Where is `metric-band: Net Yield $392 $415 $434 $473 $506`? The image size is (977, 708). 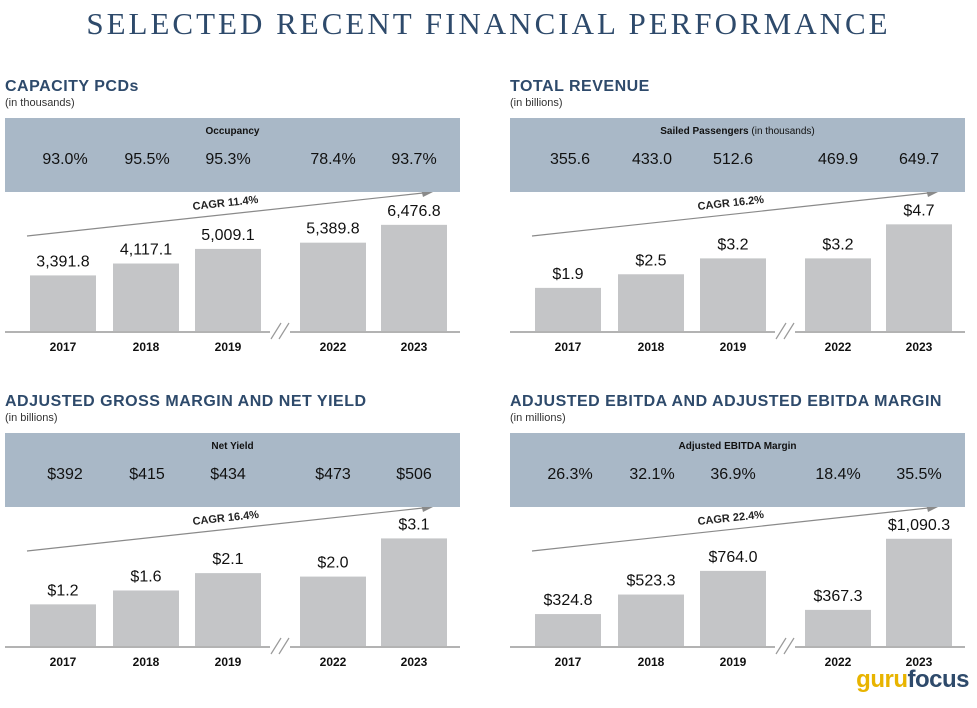 metric-band: Net Yield $392 $415 $434 $473 $506 is located at coordinates (232, 470).